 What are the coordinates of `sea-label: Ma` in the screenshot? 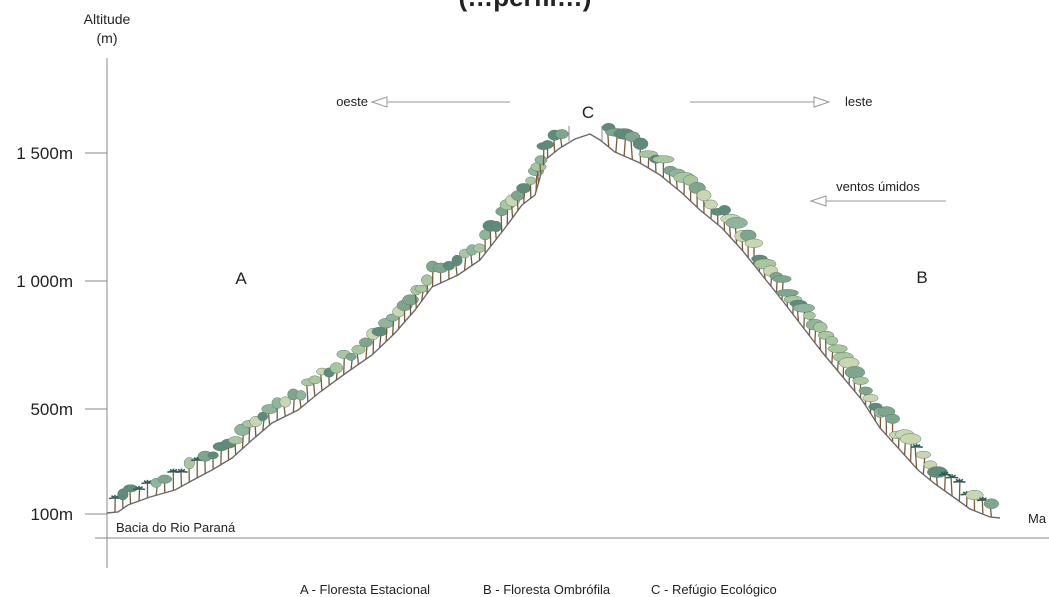 It's located at (1037, 518).